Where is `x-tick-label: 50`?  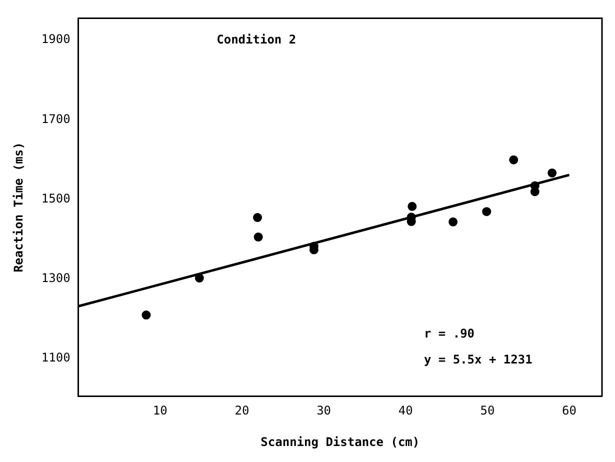 x-tick-label: 50 is located at coordinates (487, 411).